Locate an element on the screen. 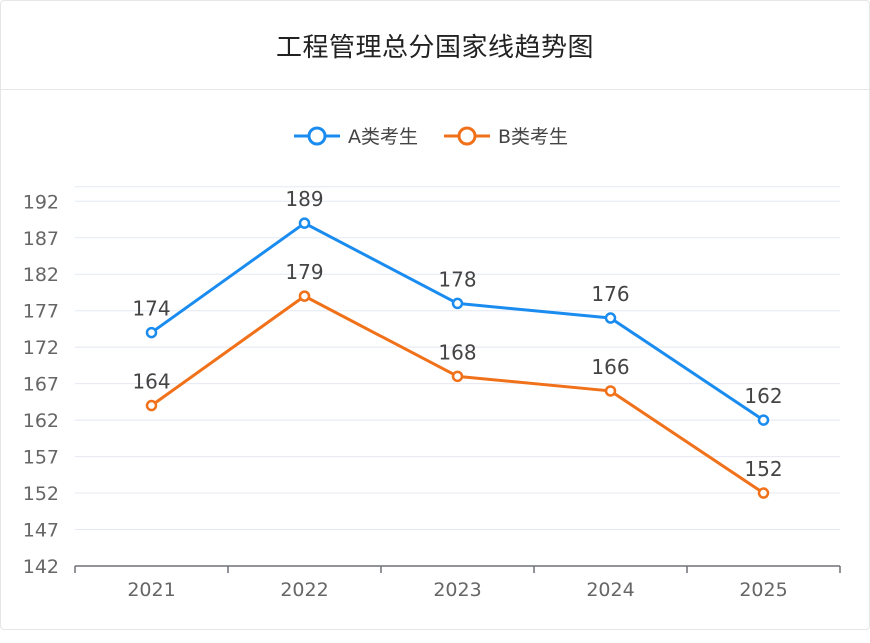 The width and height of the screenshot is (870, 643). data-label: 179 is located at coordinates (304, 272).